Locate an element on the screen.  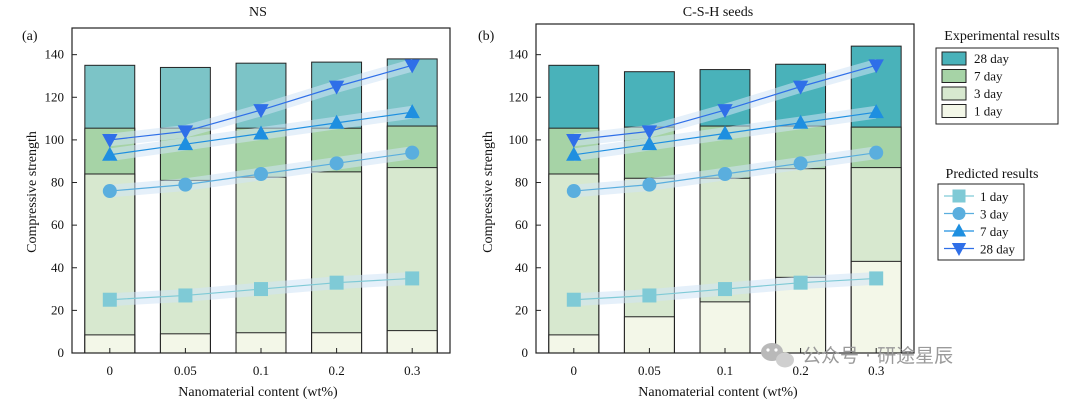
panel-b-y-axis-label: Compressive strength is located at coordinates (488, 192).